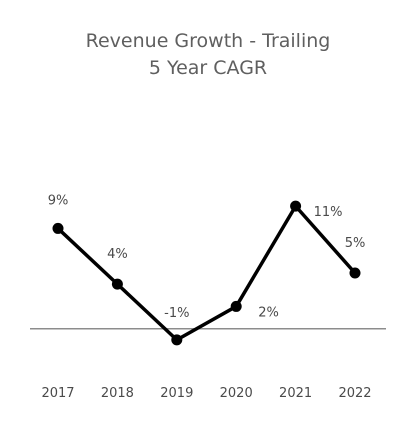 This screenshot has width=416, height=430. What do you see at coordinates (206, 393) in the screenshot?
I see `x-axis-tick-labels: 2017 2018 2019 2020 2021 2022` at bounding box center [206, 393].